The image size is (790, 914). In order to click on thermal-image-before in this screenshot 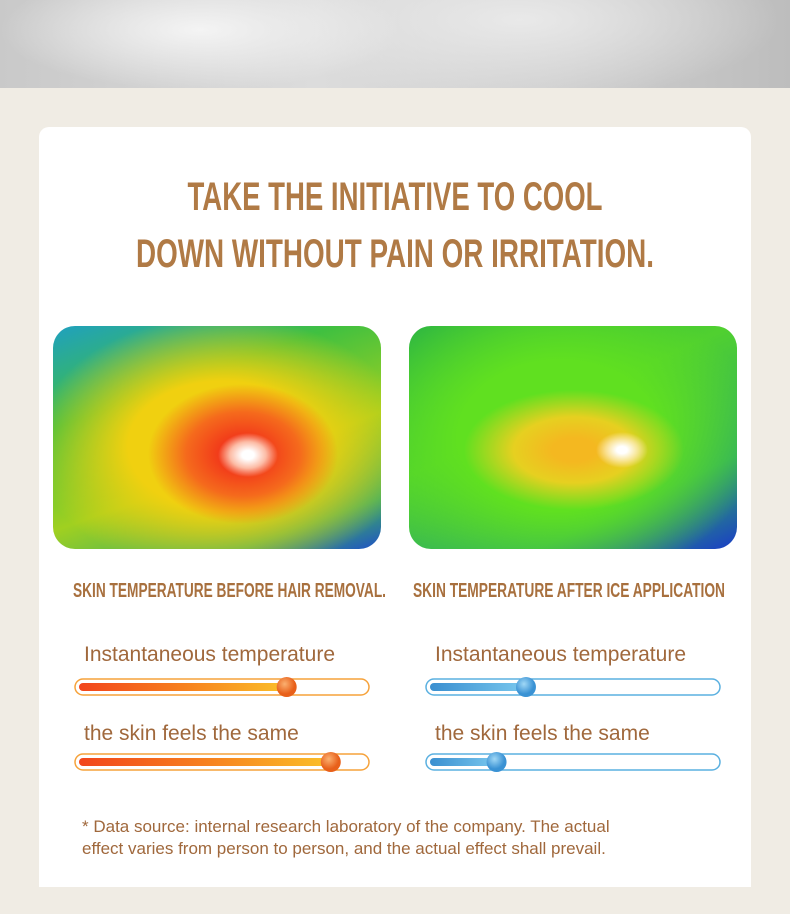, I will do `click(217, 437)`.